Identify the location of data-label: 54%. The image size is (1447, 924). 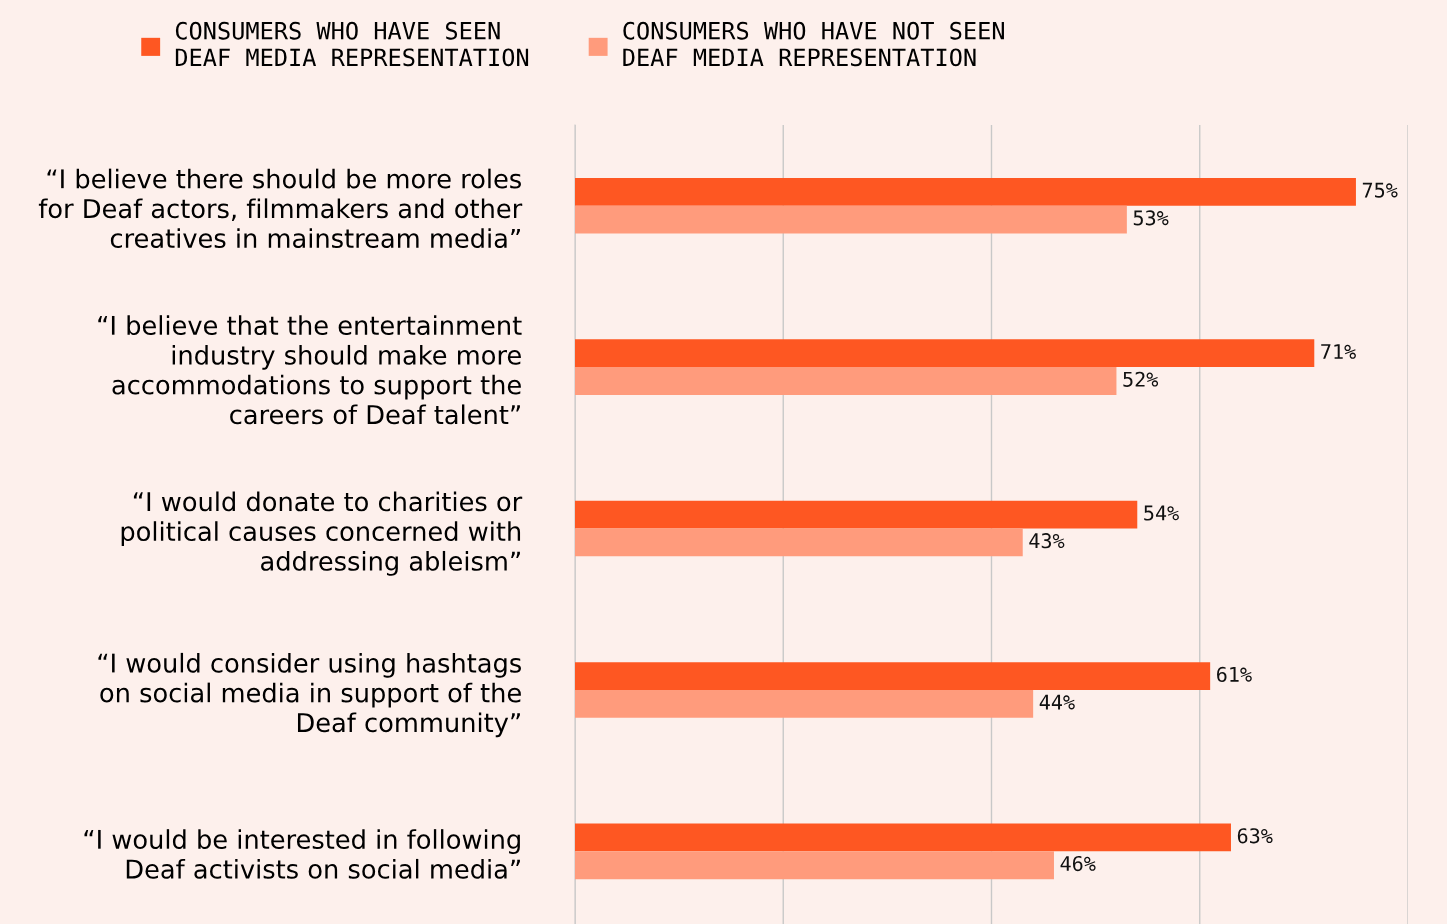
(1161, 513).